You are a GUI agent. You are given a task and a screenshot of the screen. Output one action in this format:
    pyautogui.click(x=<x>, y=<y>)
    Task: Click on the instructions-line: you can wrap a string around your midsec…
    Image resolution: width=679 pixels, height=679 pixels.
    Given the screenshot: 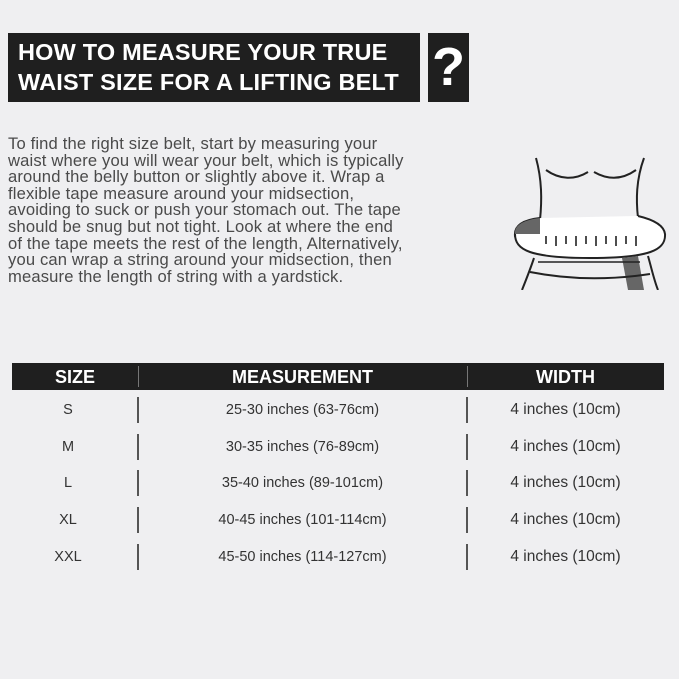 What is the action you would take?
    pyautogui.click(x=200, y=260)
    